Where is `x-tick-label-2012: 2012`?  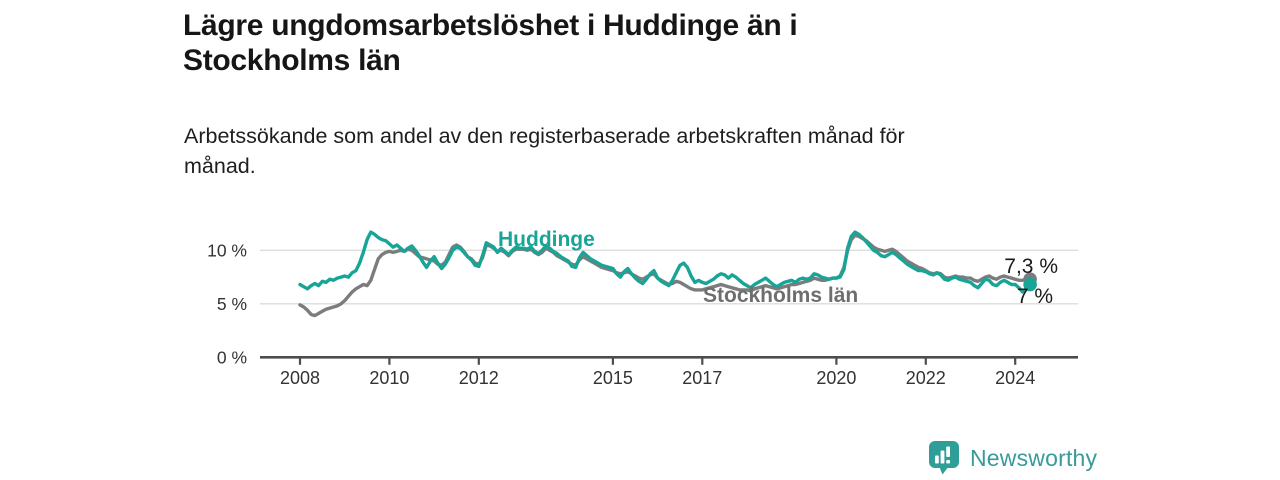 x-tick-label-2012: 2012 is located at coordinates (479, 378).